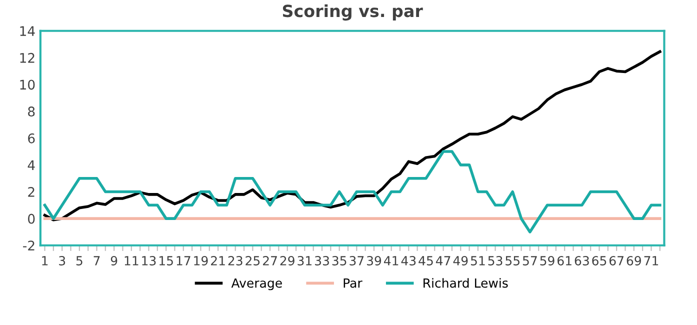  What do you see at coordinates (322, 261) in the screenshot?
I see `x-tick-label: 33` at bounding box center [322, 261].